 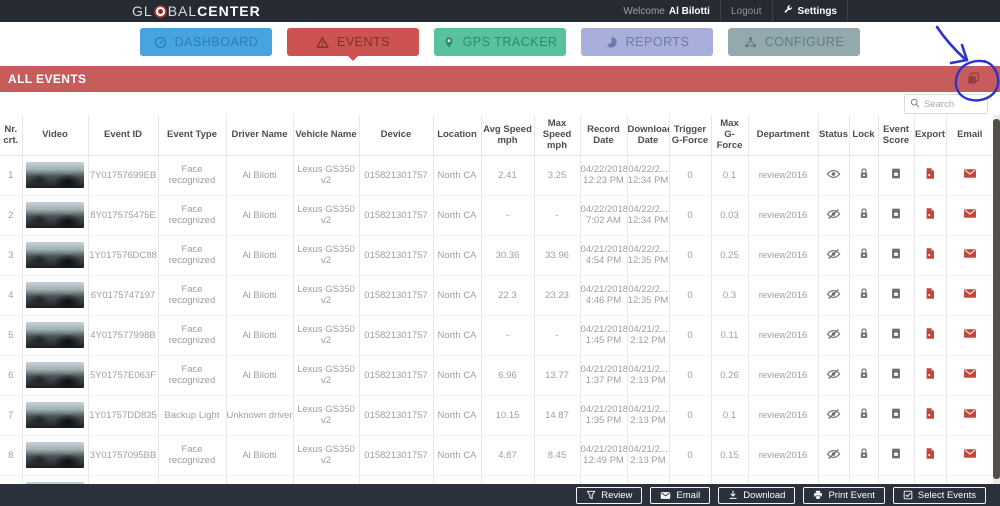 I want to click on print-event-button: Print Event, so click(x=844, y=495).